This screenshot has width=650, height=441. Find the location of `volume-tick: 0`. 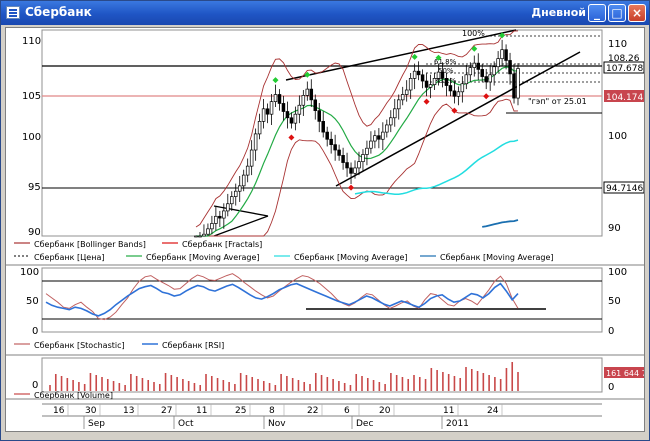

volume-tick: 0 is located at coordinates (35, 385).